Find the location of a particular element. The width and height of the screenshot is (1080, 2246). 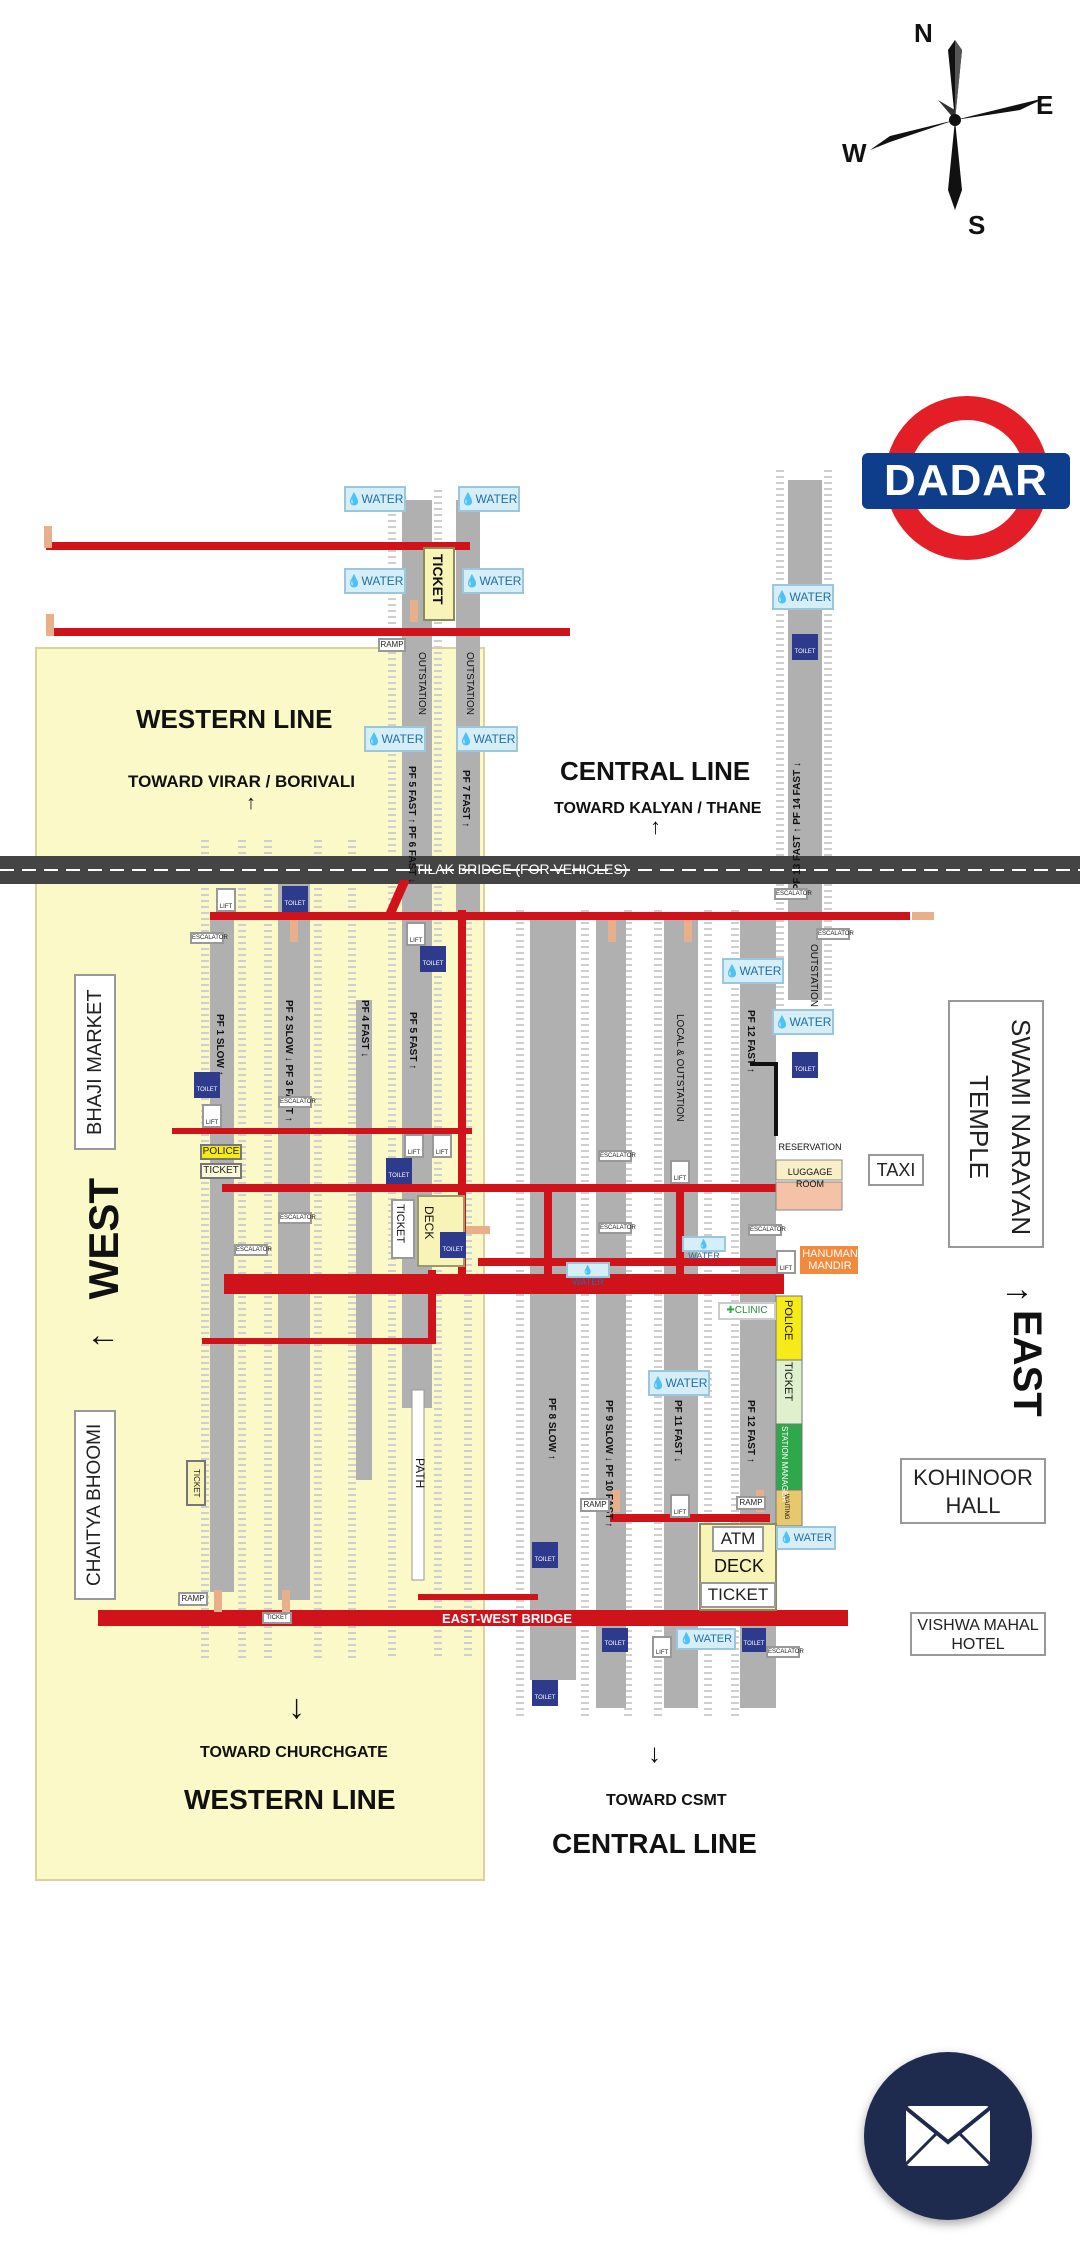

ticket-label-bridge: TICKET is located at coordinates (277, 1618).